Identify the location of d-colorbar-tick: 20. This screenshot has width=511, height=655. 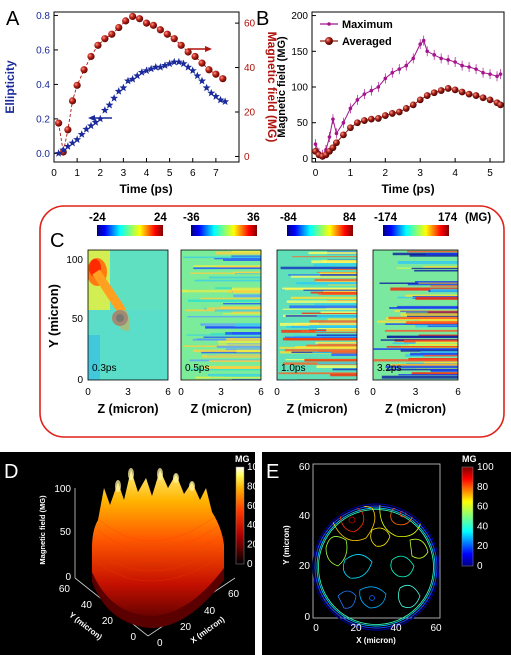
(253, 545).